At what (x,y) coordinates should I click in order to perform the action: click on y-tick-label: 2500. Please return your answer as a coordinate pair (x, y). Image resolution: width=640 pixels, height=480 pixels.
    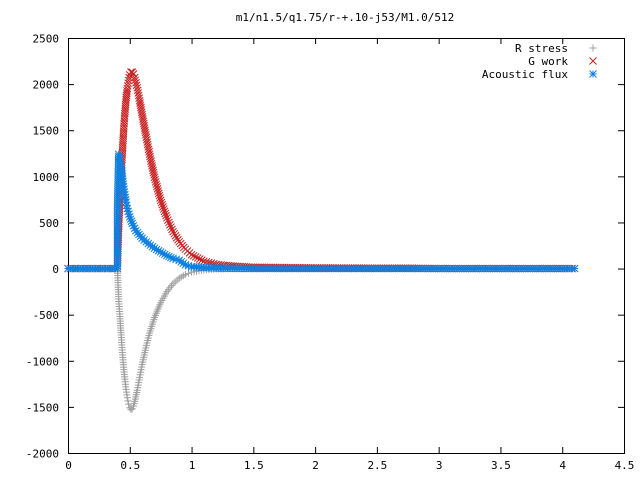
    Looking at the image, I should click on (46, 39).